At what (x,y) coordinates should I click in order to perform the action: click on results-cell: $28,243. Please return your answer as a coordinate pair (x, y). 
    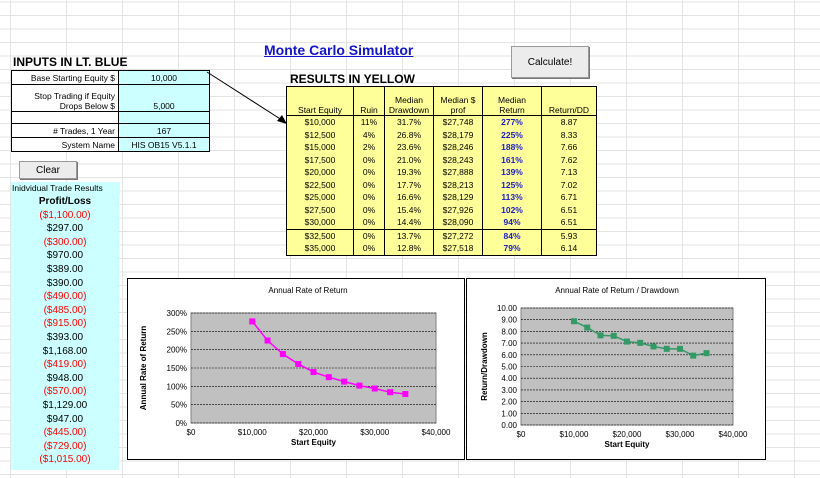
    Looking at the image, I should click on (458, 159).